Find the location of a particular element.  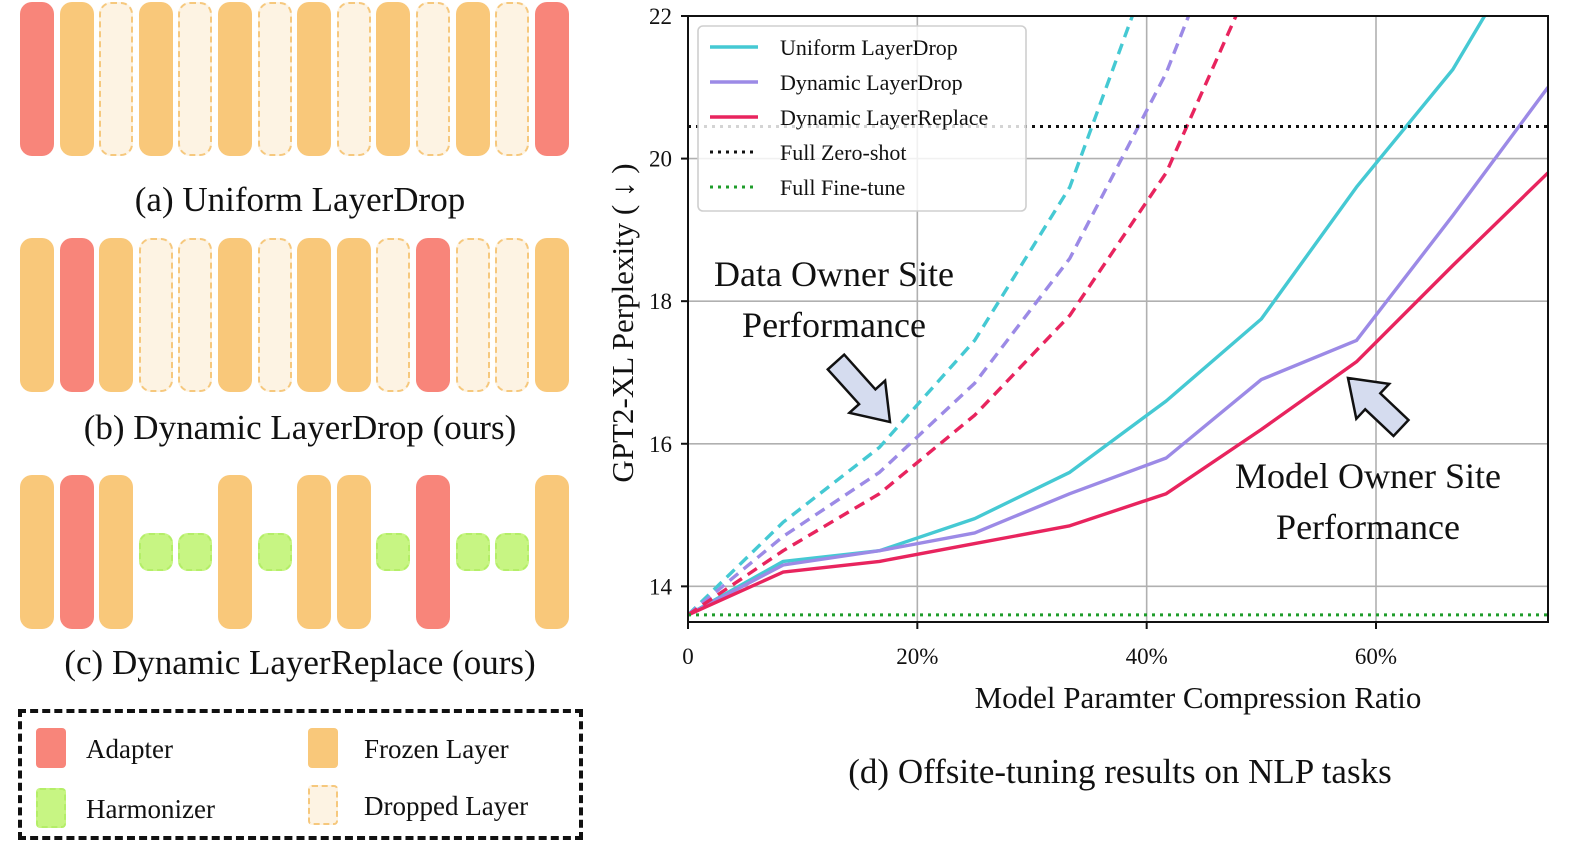

x-tick-label: 20% is located at coordinates (917, 656).